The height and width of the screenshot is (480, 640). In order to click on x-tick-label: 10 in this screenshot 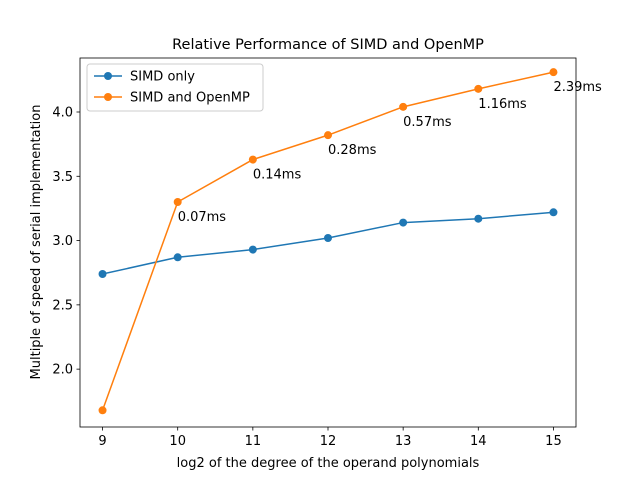, I will do `click(177, 441)`.